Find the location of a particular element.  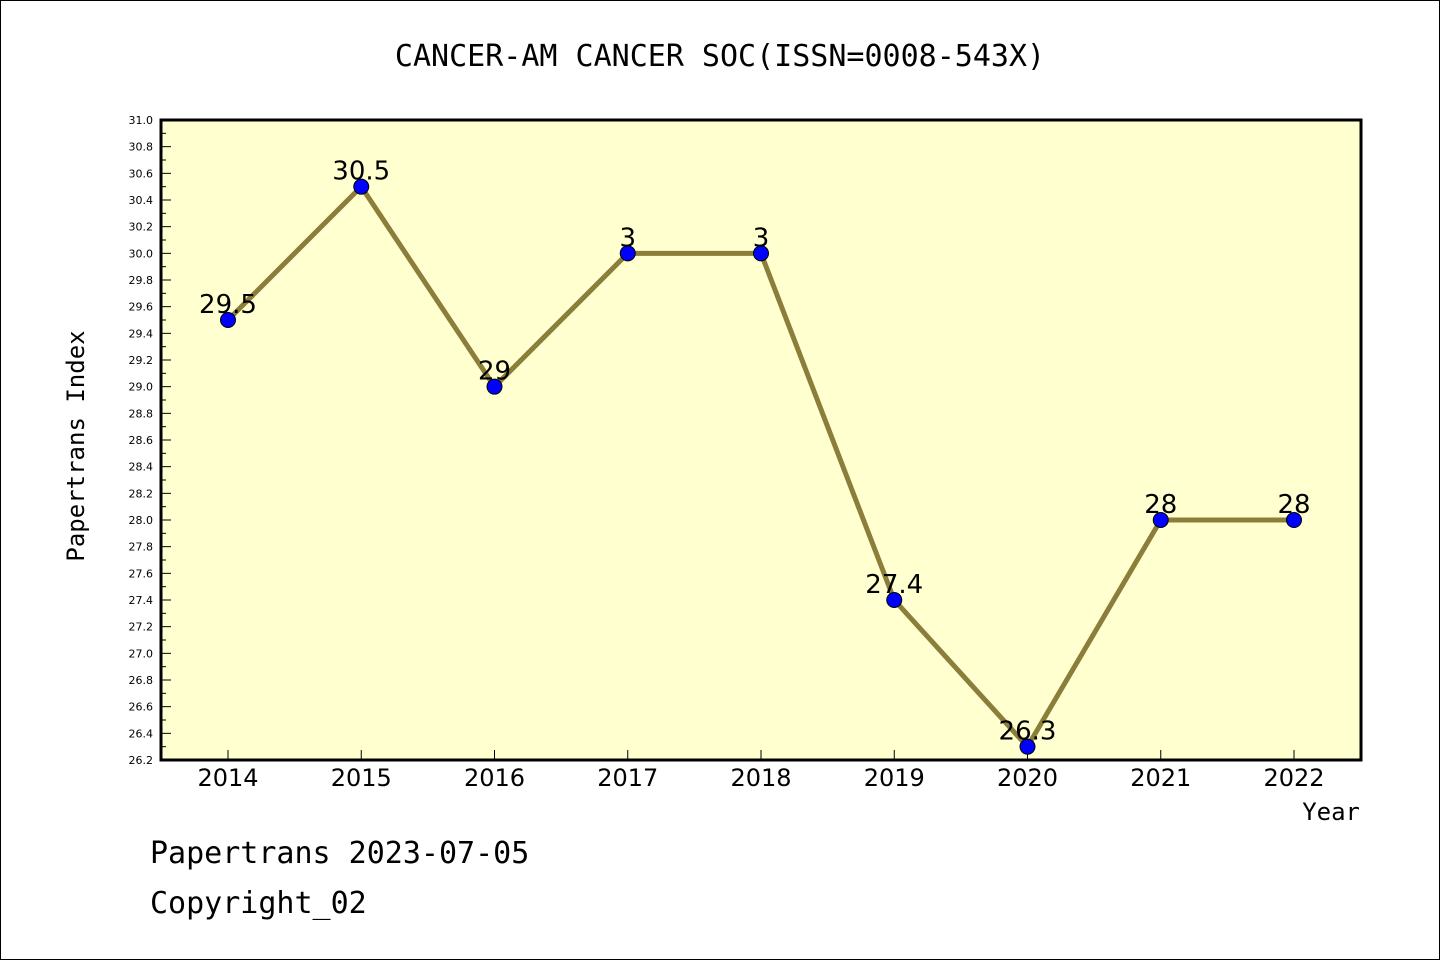

x-tick-label: 2022 is located at coordinates (1293, 778).